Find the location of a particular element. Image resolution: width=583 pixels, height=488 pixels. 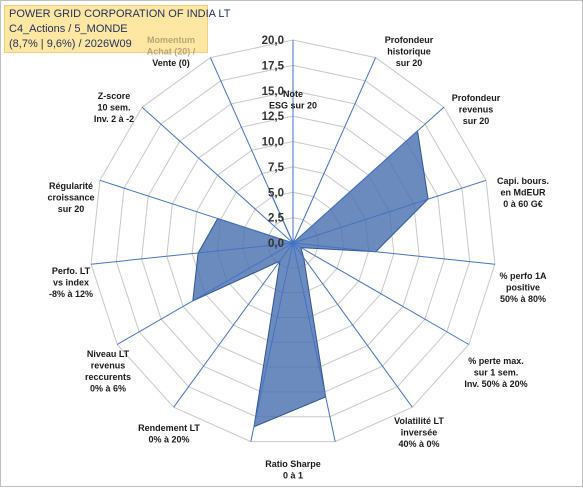

radial-tick-label: 17,5 is located at coordinates (273, 66).